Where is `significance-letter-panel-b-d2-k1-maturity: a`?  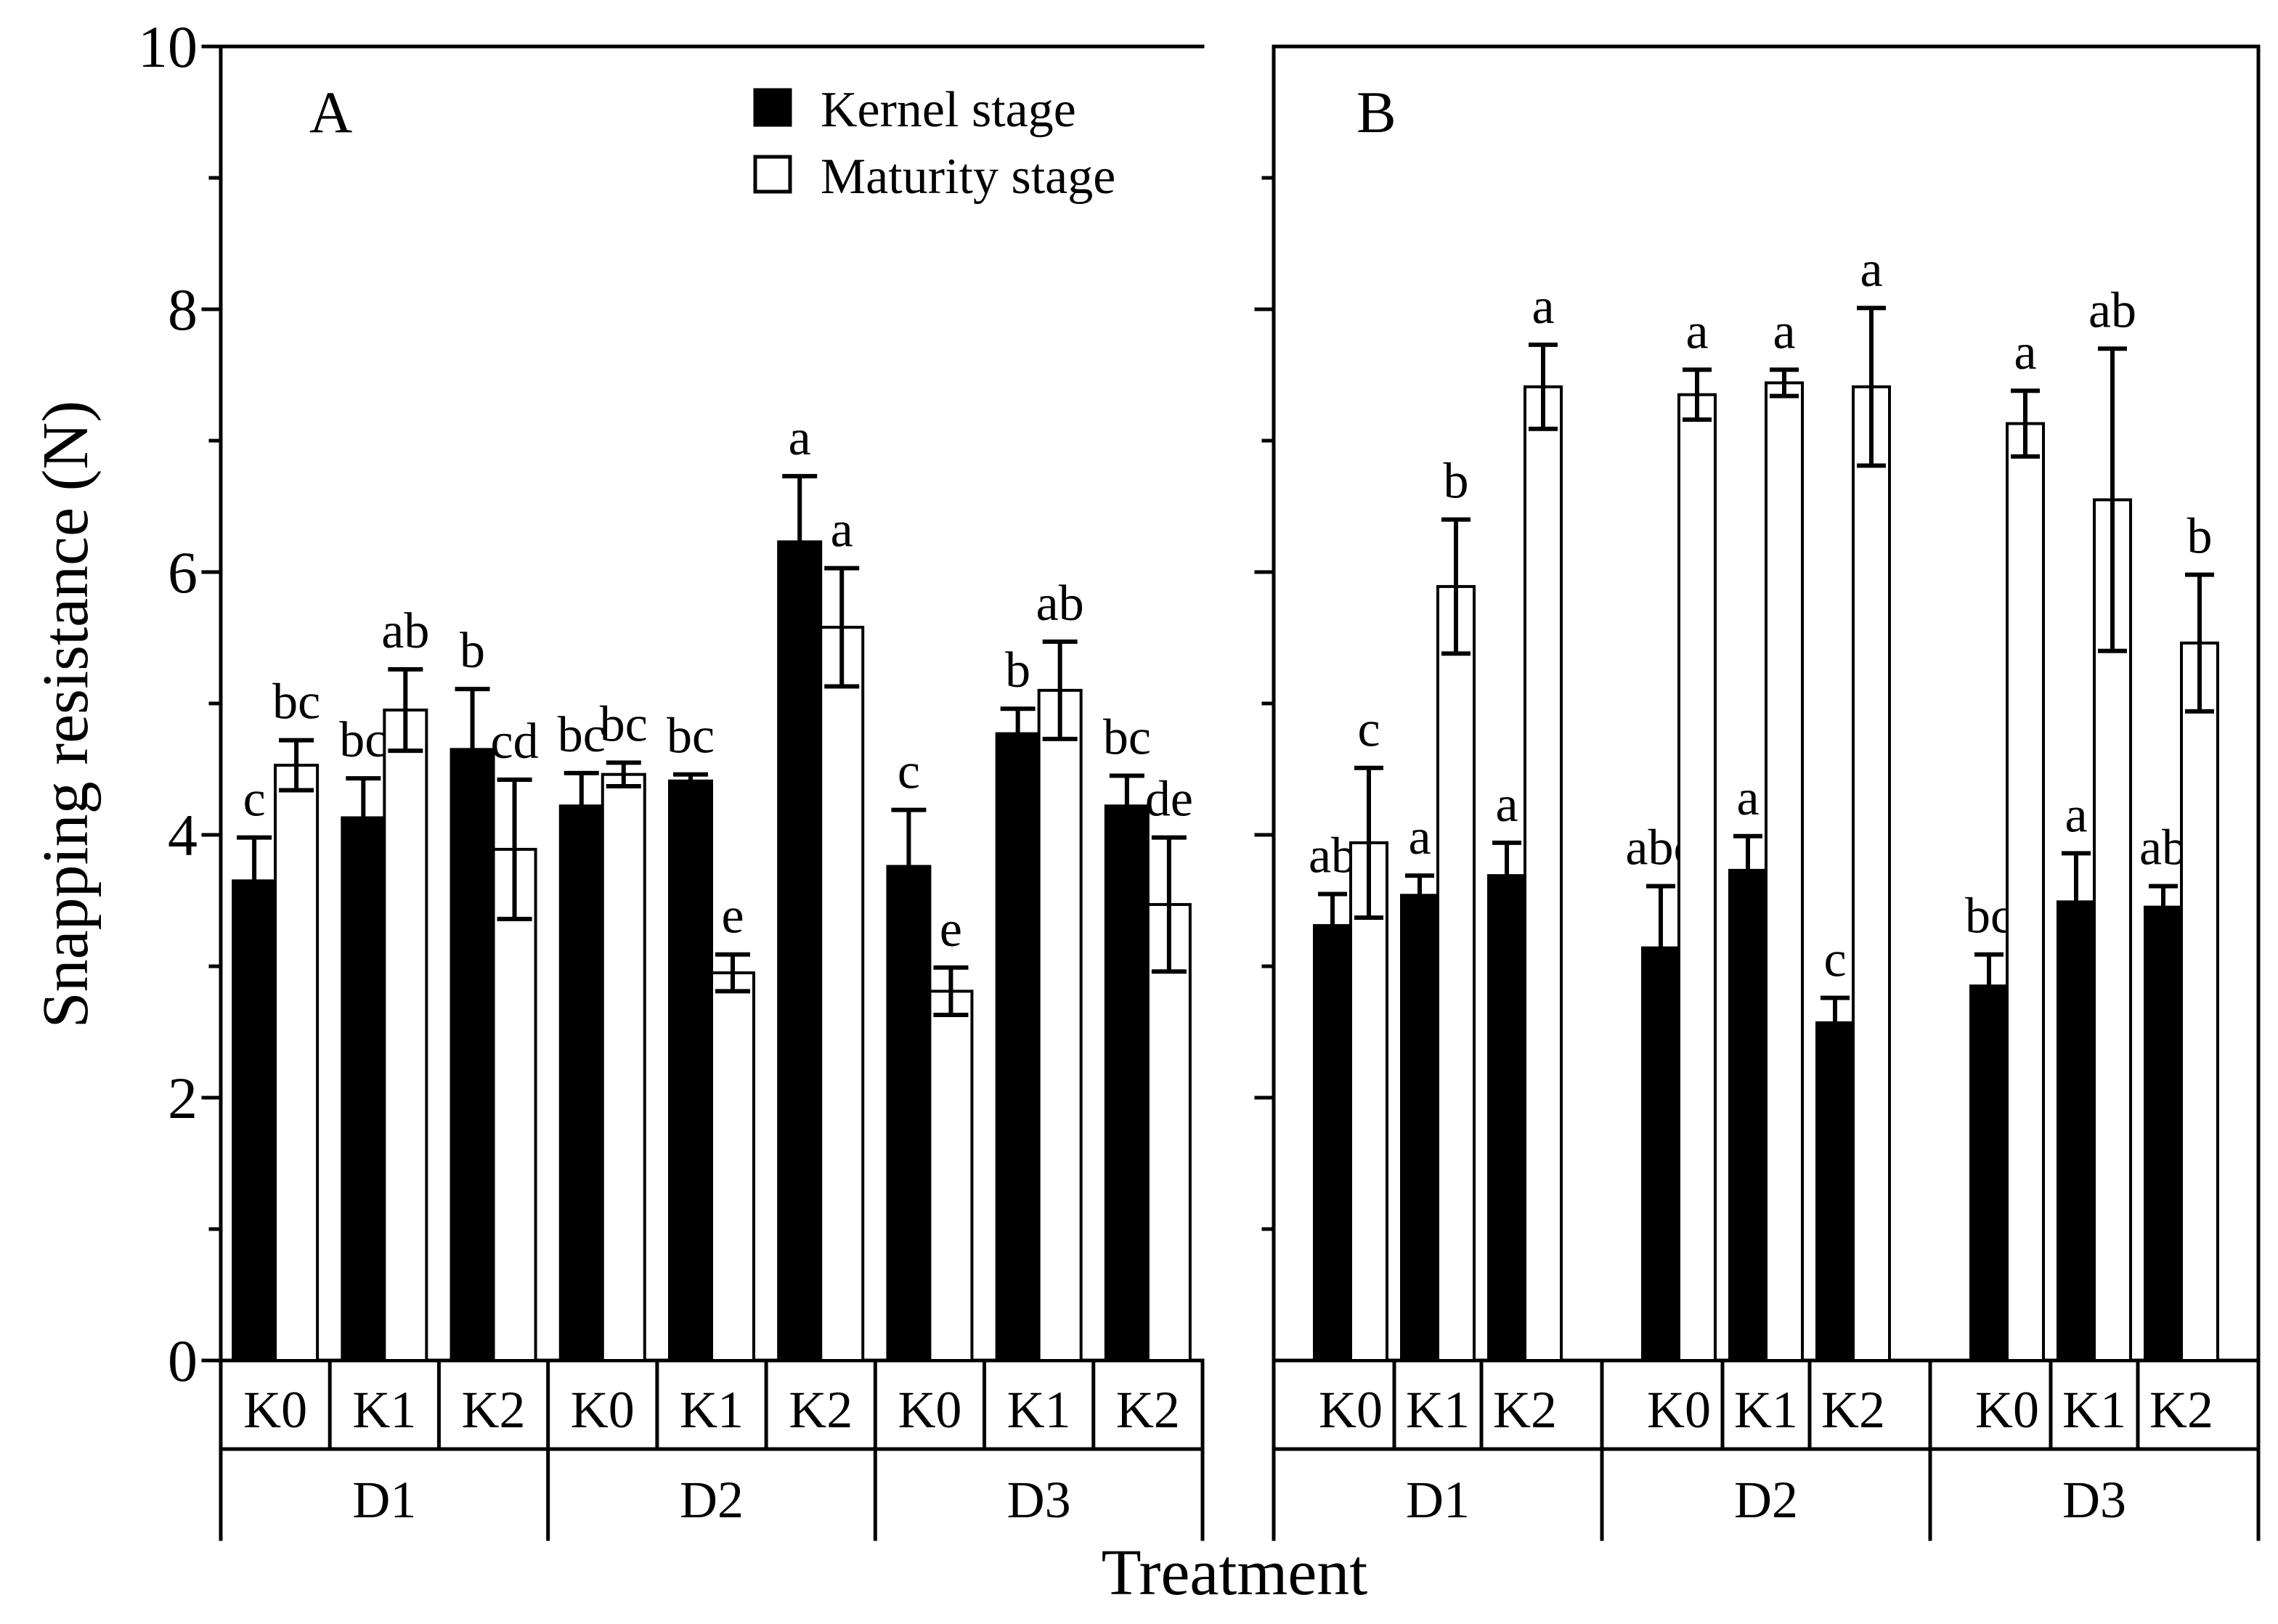 significance-letter-panel-b-d2-k1-maturity: a is located at coordinates (1784, 331).